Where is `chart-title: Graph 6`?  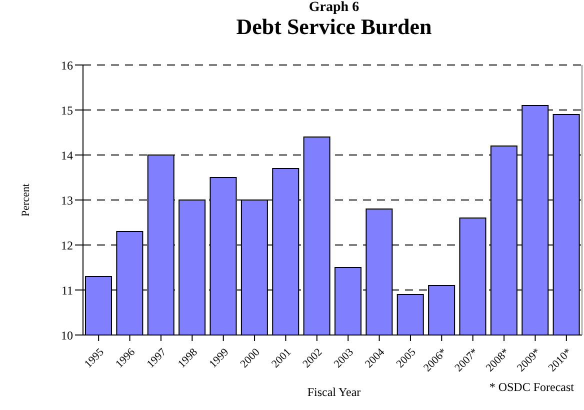
chart-title: Graph 6 is located at coordinates (334, 8).